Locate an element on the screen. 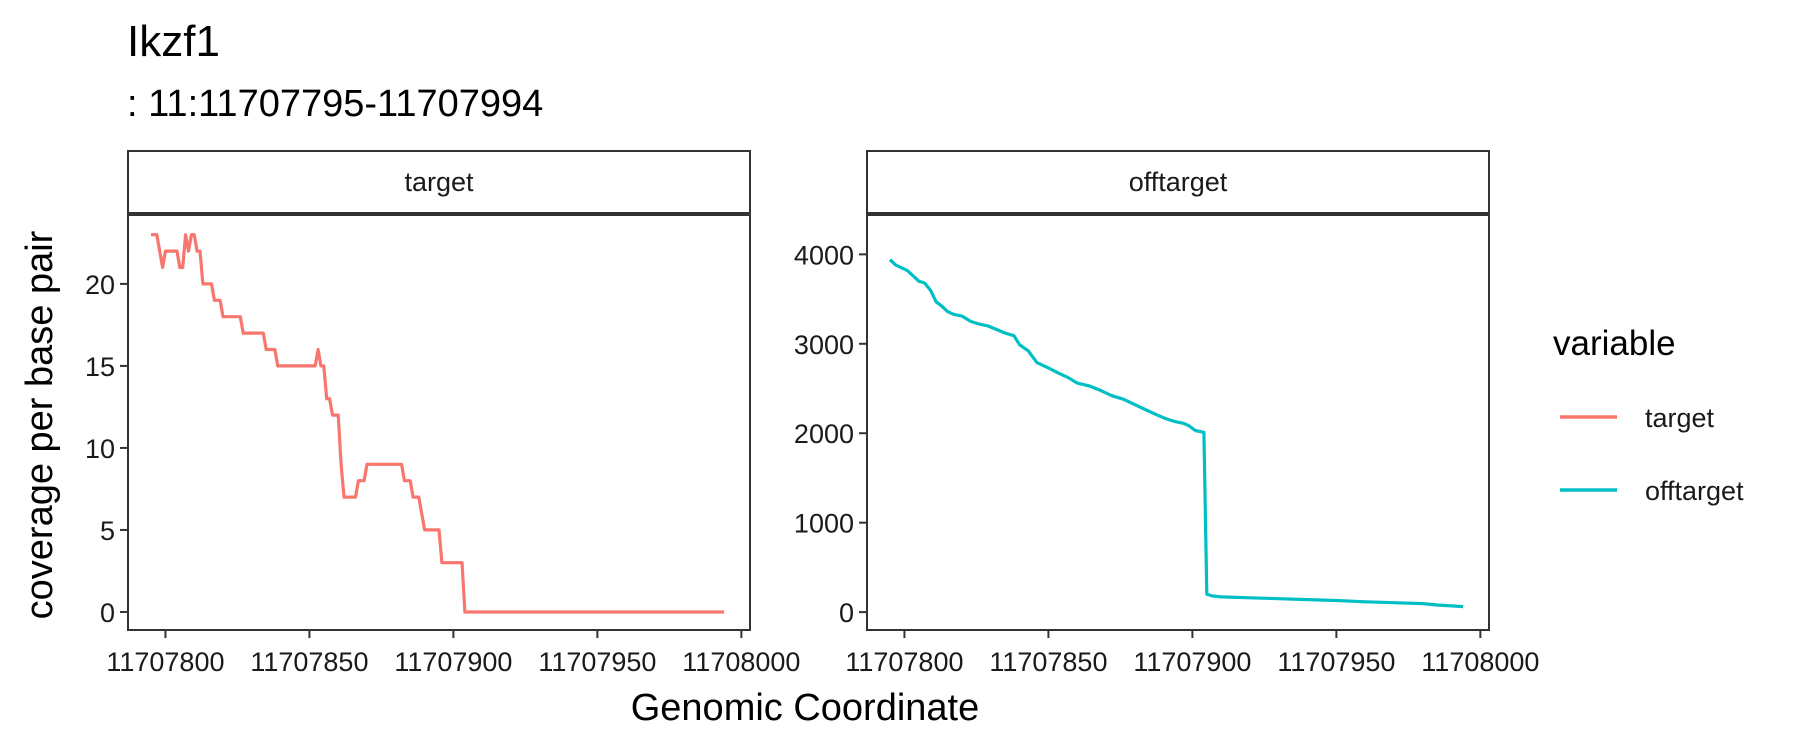 This screenshot has width=1800, height=750. legend-label-target: target is located at coordinates (1680, 418).